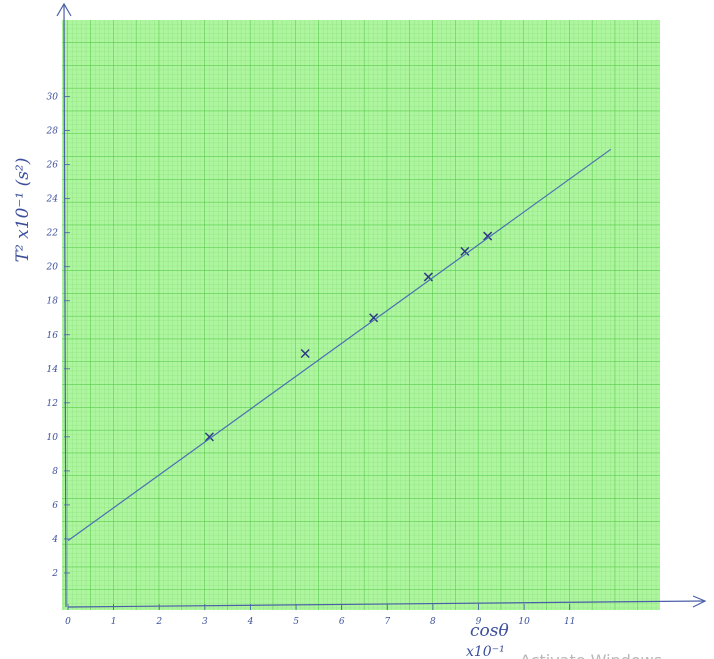 The width and height of the screenshot is (714, 659). I want to click on x-tick-label: 11, so click(569, 622).